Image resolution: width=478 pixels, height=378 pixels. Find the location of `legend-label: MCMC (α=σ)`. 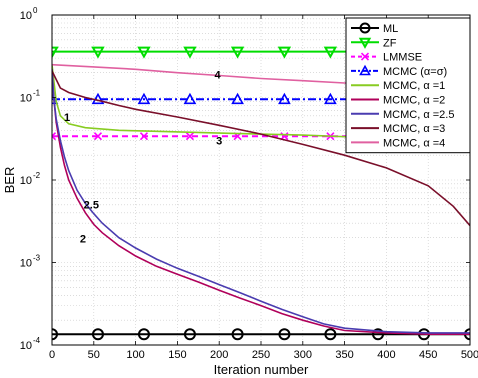

legend-label: MCMC (α=σ) is located at coordinates (415, 72).